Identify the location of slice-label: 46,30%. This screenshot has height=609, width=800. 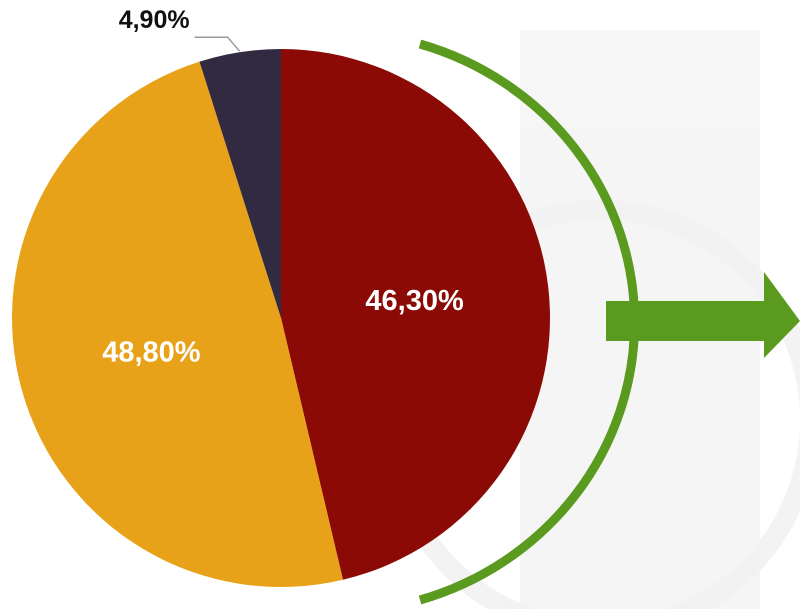
(414, 301).